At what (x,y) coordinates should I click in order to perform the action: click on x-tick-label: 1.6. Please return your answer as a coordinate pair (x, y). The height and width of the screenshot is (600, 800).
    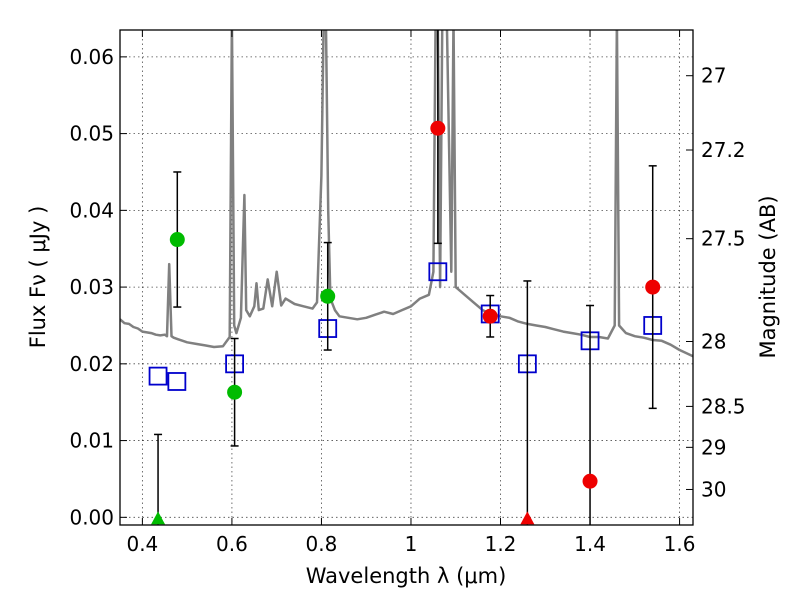
    Looking at the image, I should click on (680, 544).